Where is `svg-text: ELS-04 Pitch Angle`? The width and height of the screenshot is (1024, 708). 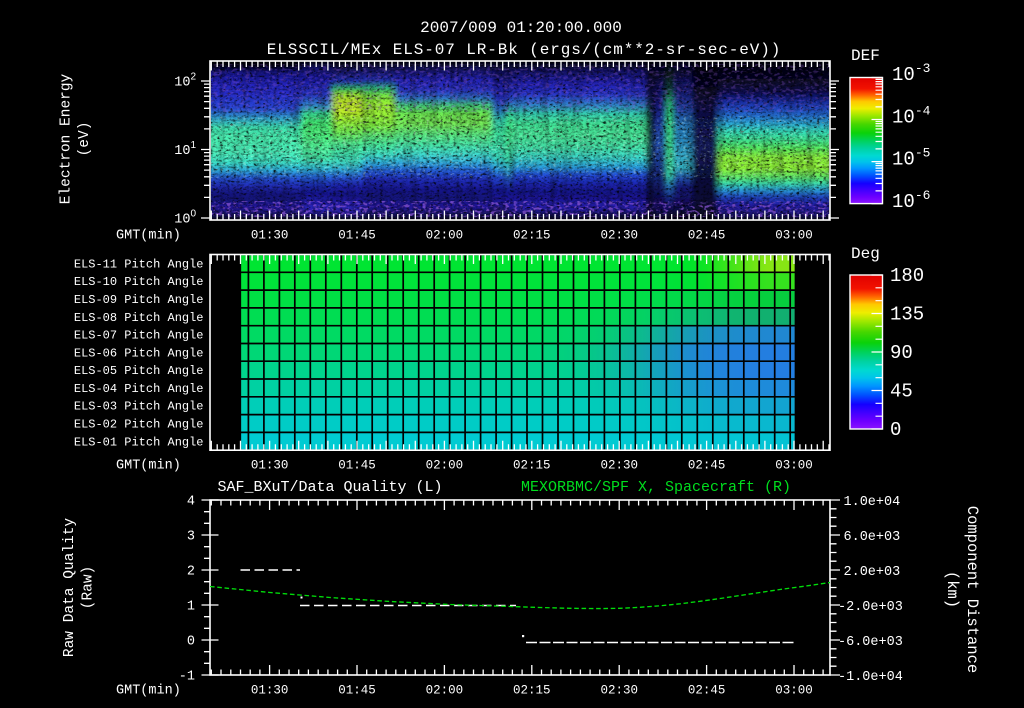
svg-text: ELS-04 Pitch Angle is located at coordinates (139, 389).